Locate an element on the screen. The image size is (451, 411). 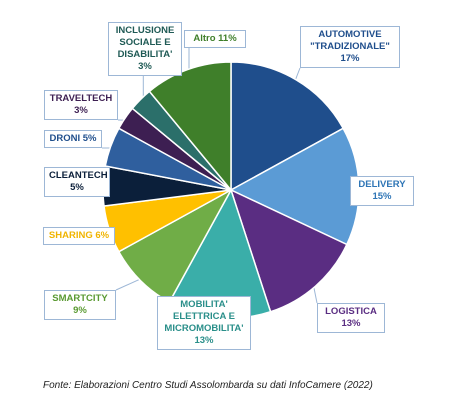
slice-label-line: "TRADIZIONALE" is located at coordinates (350, 46).